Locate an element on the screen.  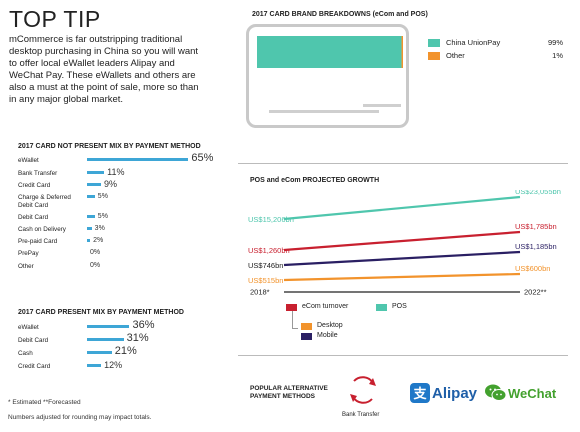
alipay-icon: 支 is located at coordinates (420, 393).